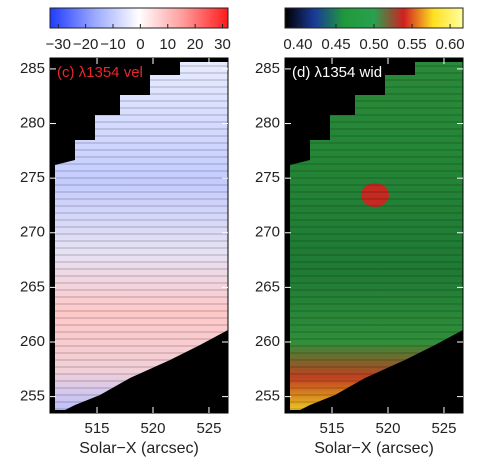  I want to click on colorbar-tick-label: −10, so click(112, 44).